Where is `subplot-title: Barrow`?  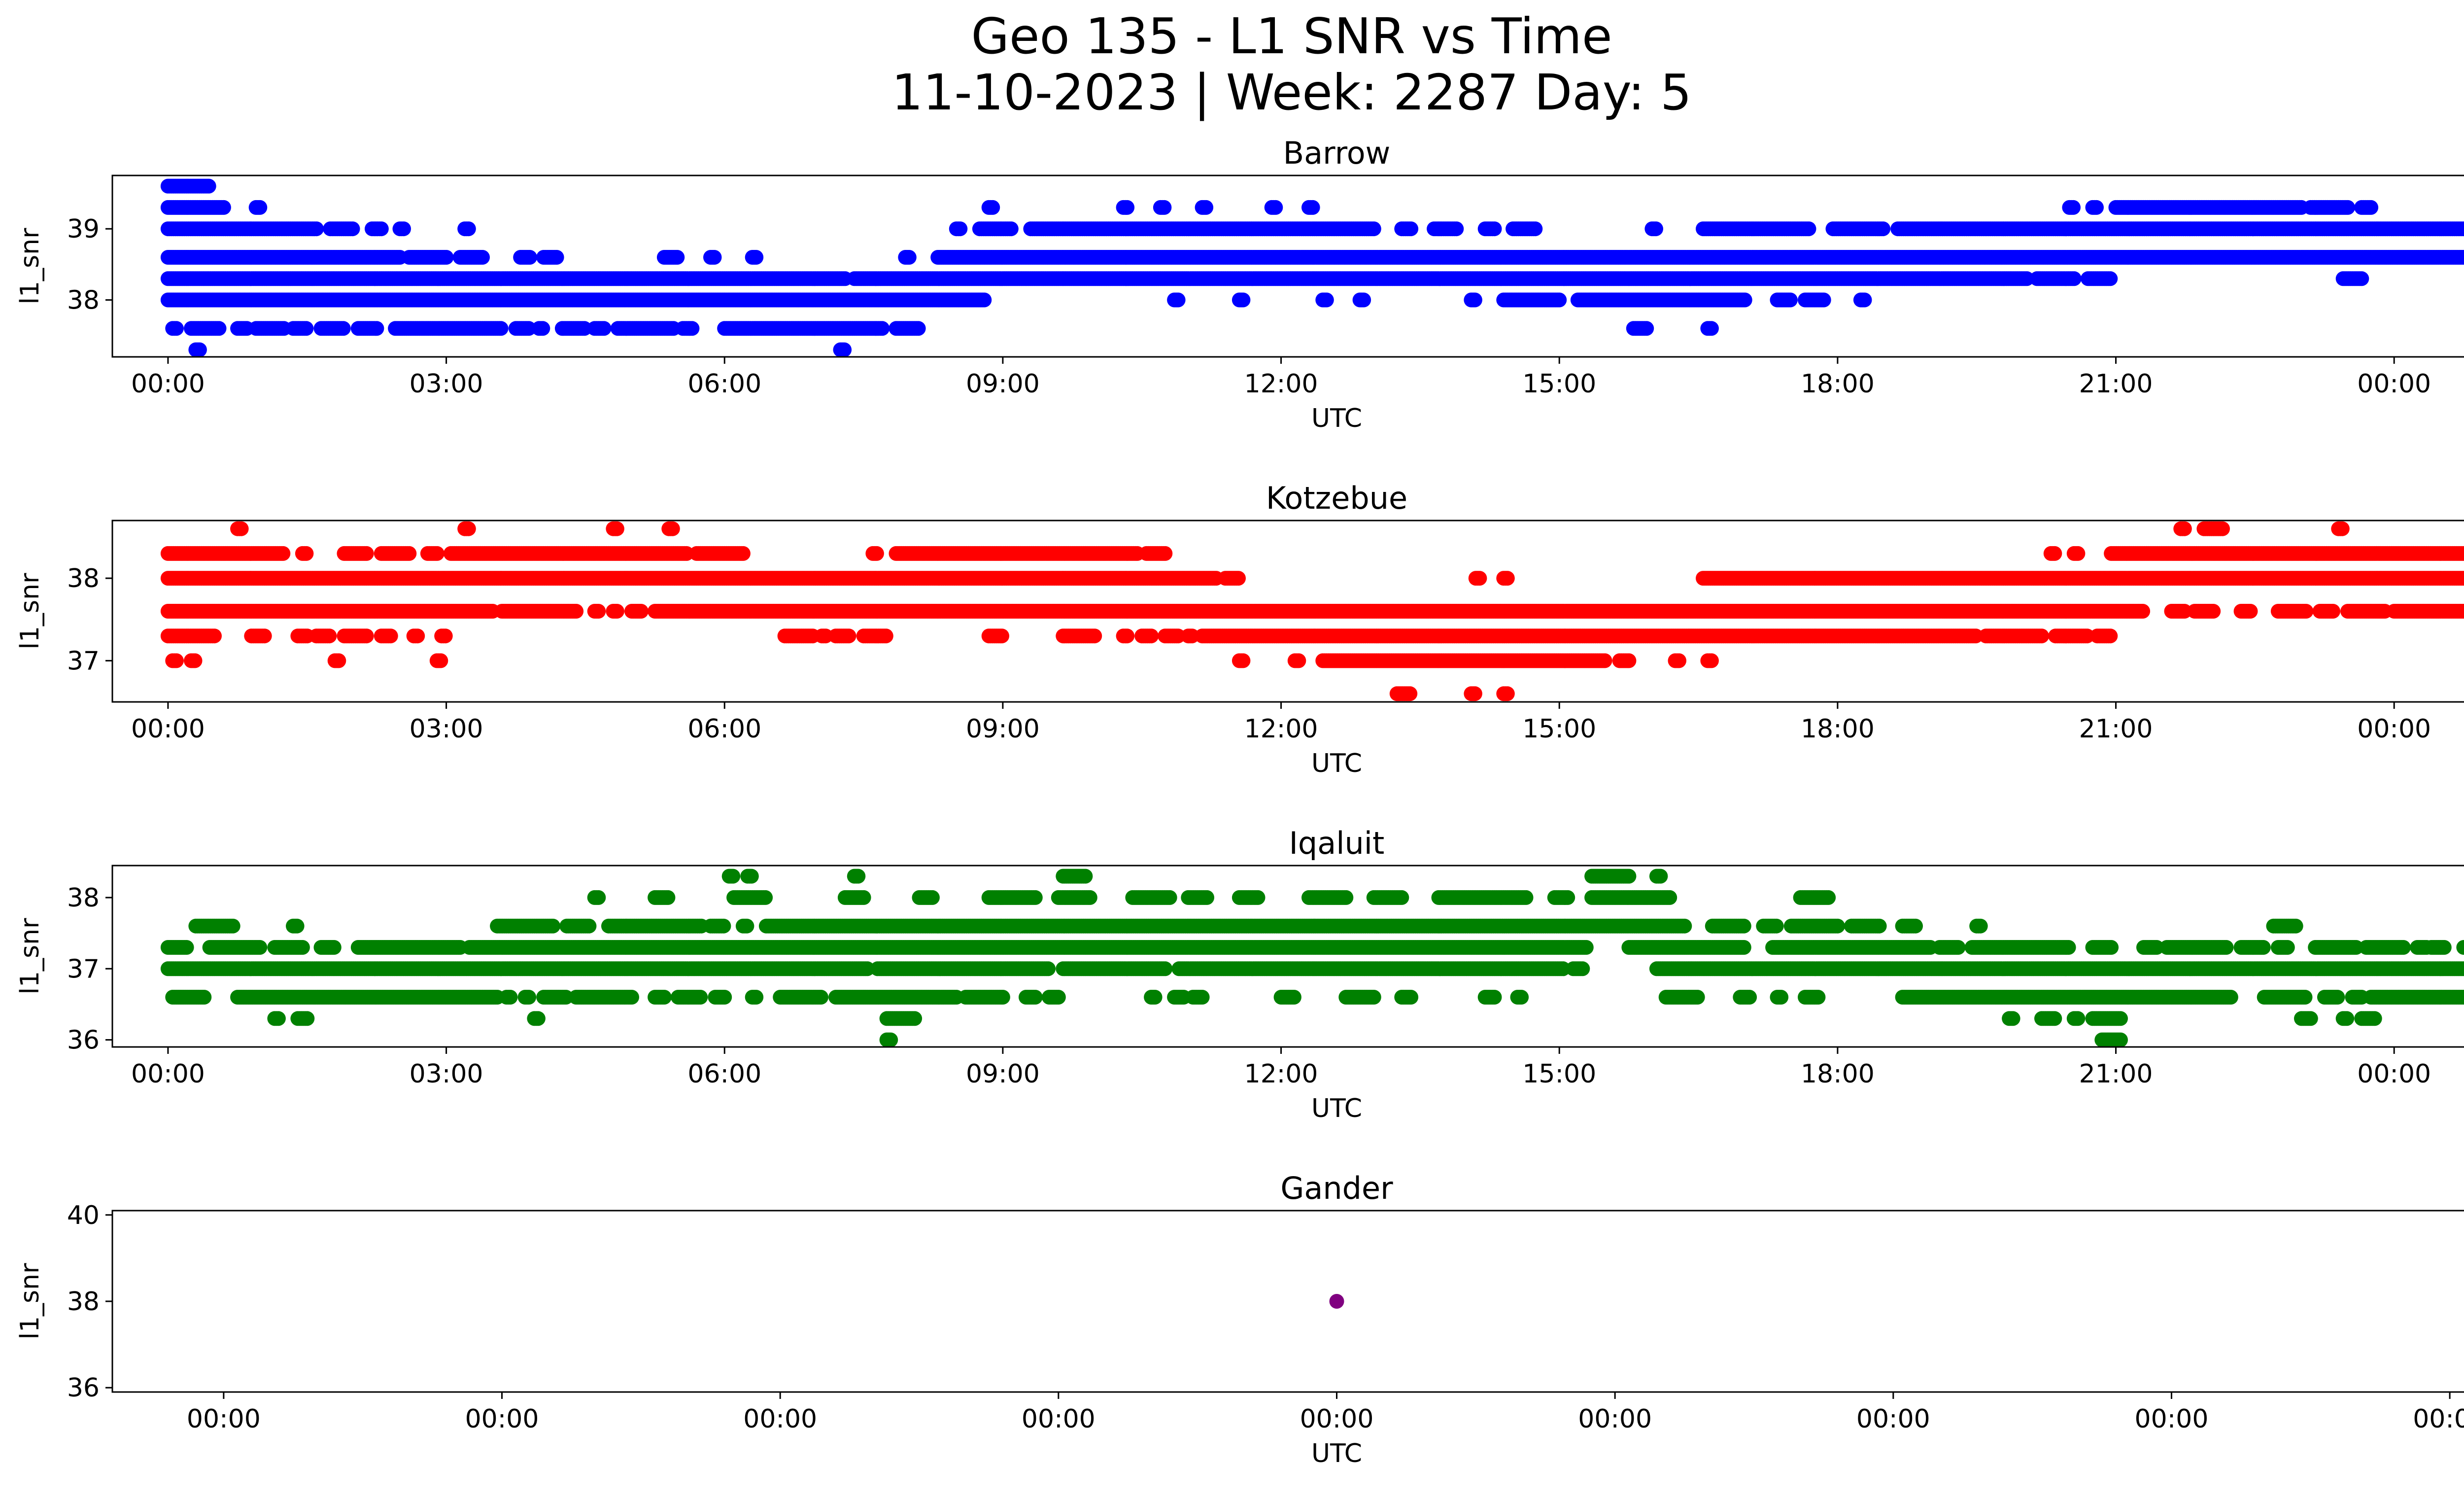
subplot-title: Barrow is located at coordinates (1337, 153).